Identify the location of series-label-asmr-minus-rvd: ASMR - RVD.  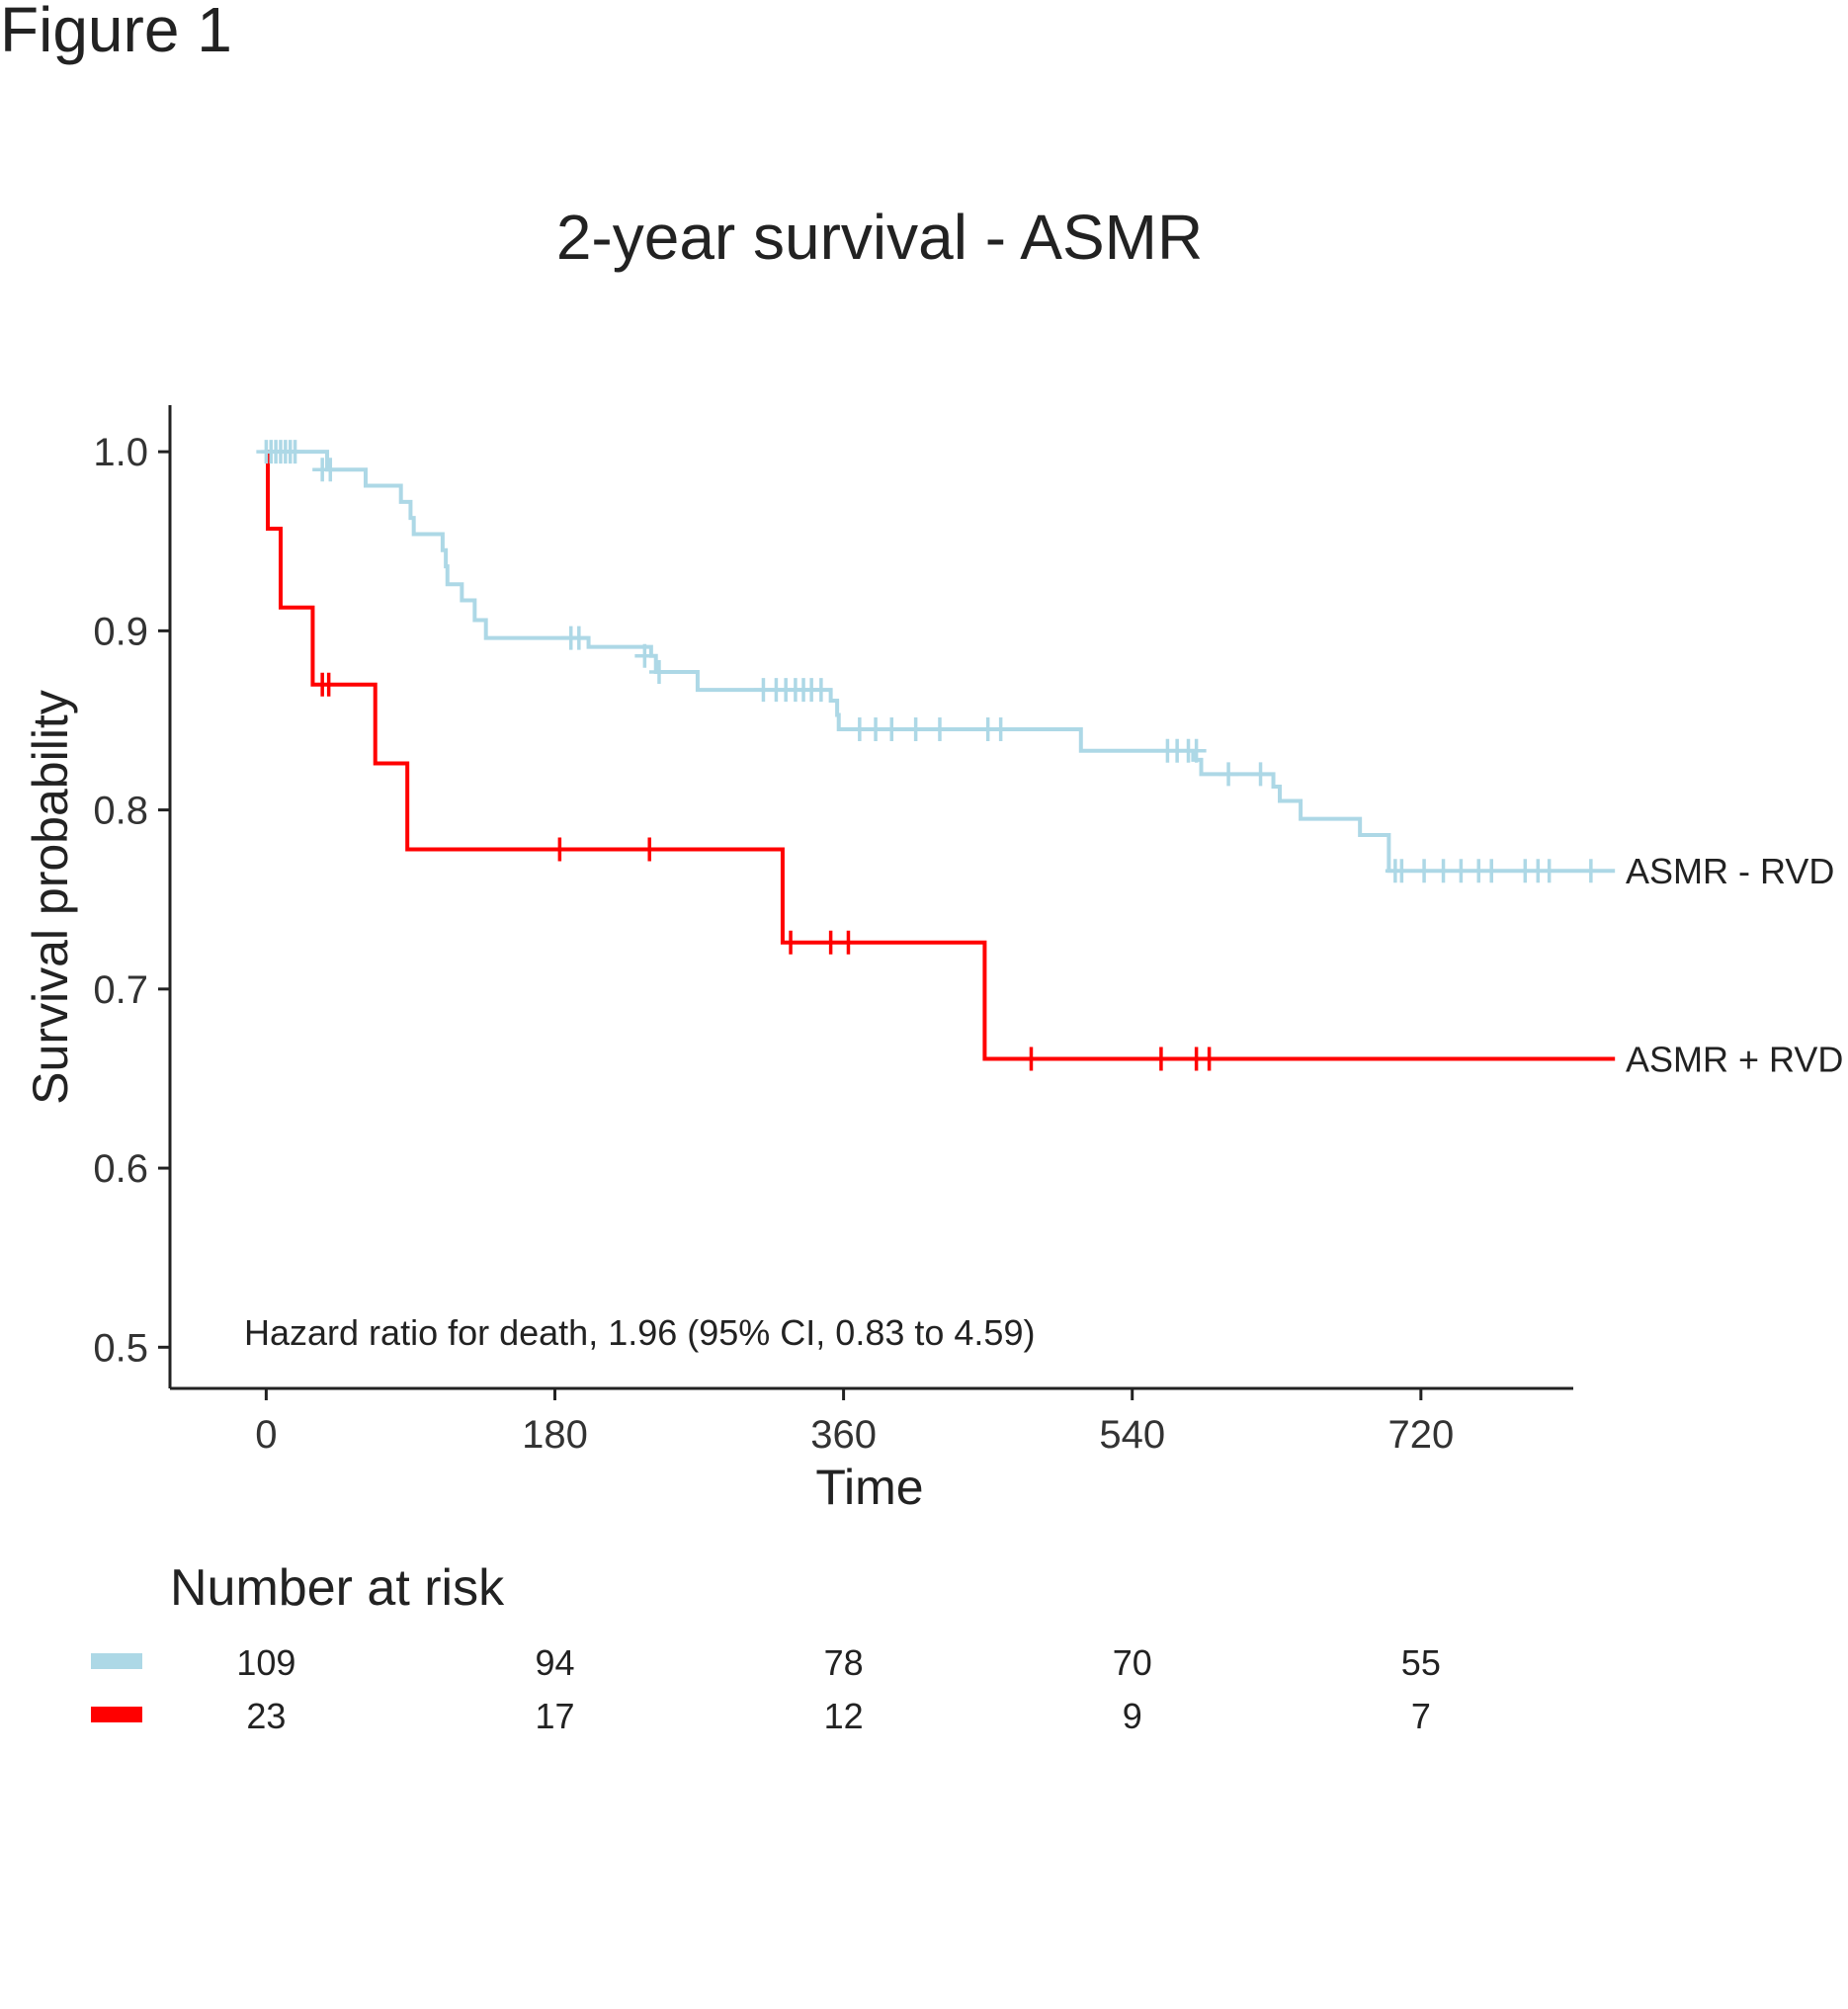
(1730, 871).